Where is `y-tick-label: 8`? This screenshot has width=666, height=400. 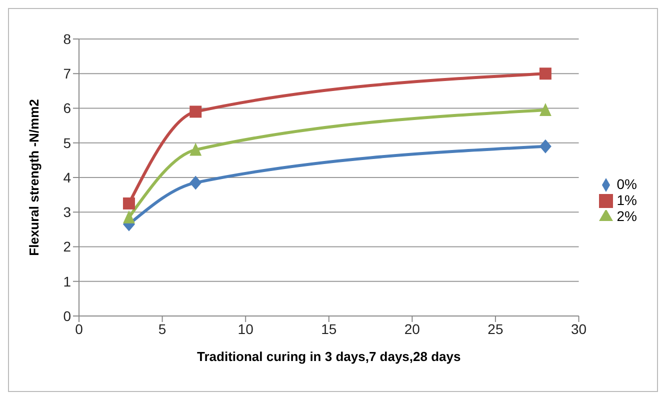
y-tick-label: 8 is located at coordinates (67, 38).